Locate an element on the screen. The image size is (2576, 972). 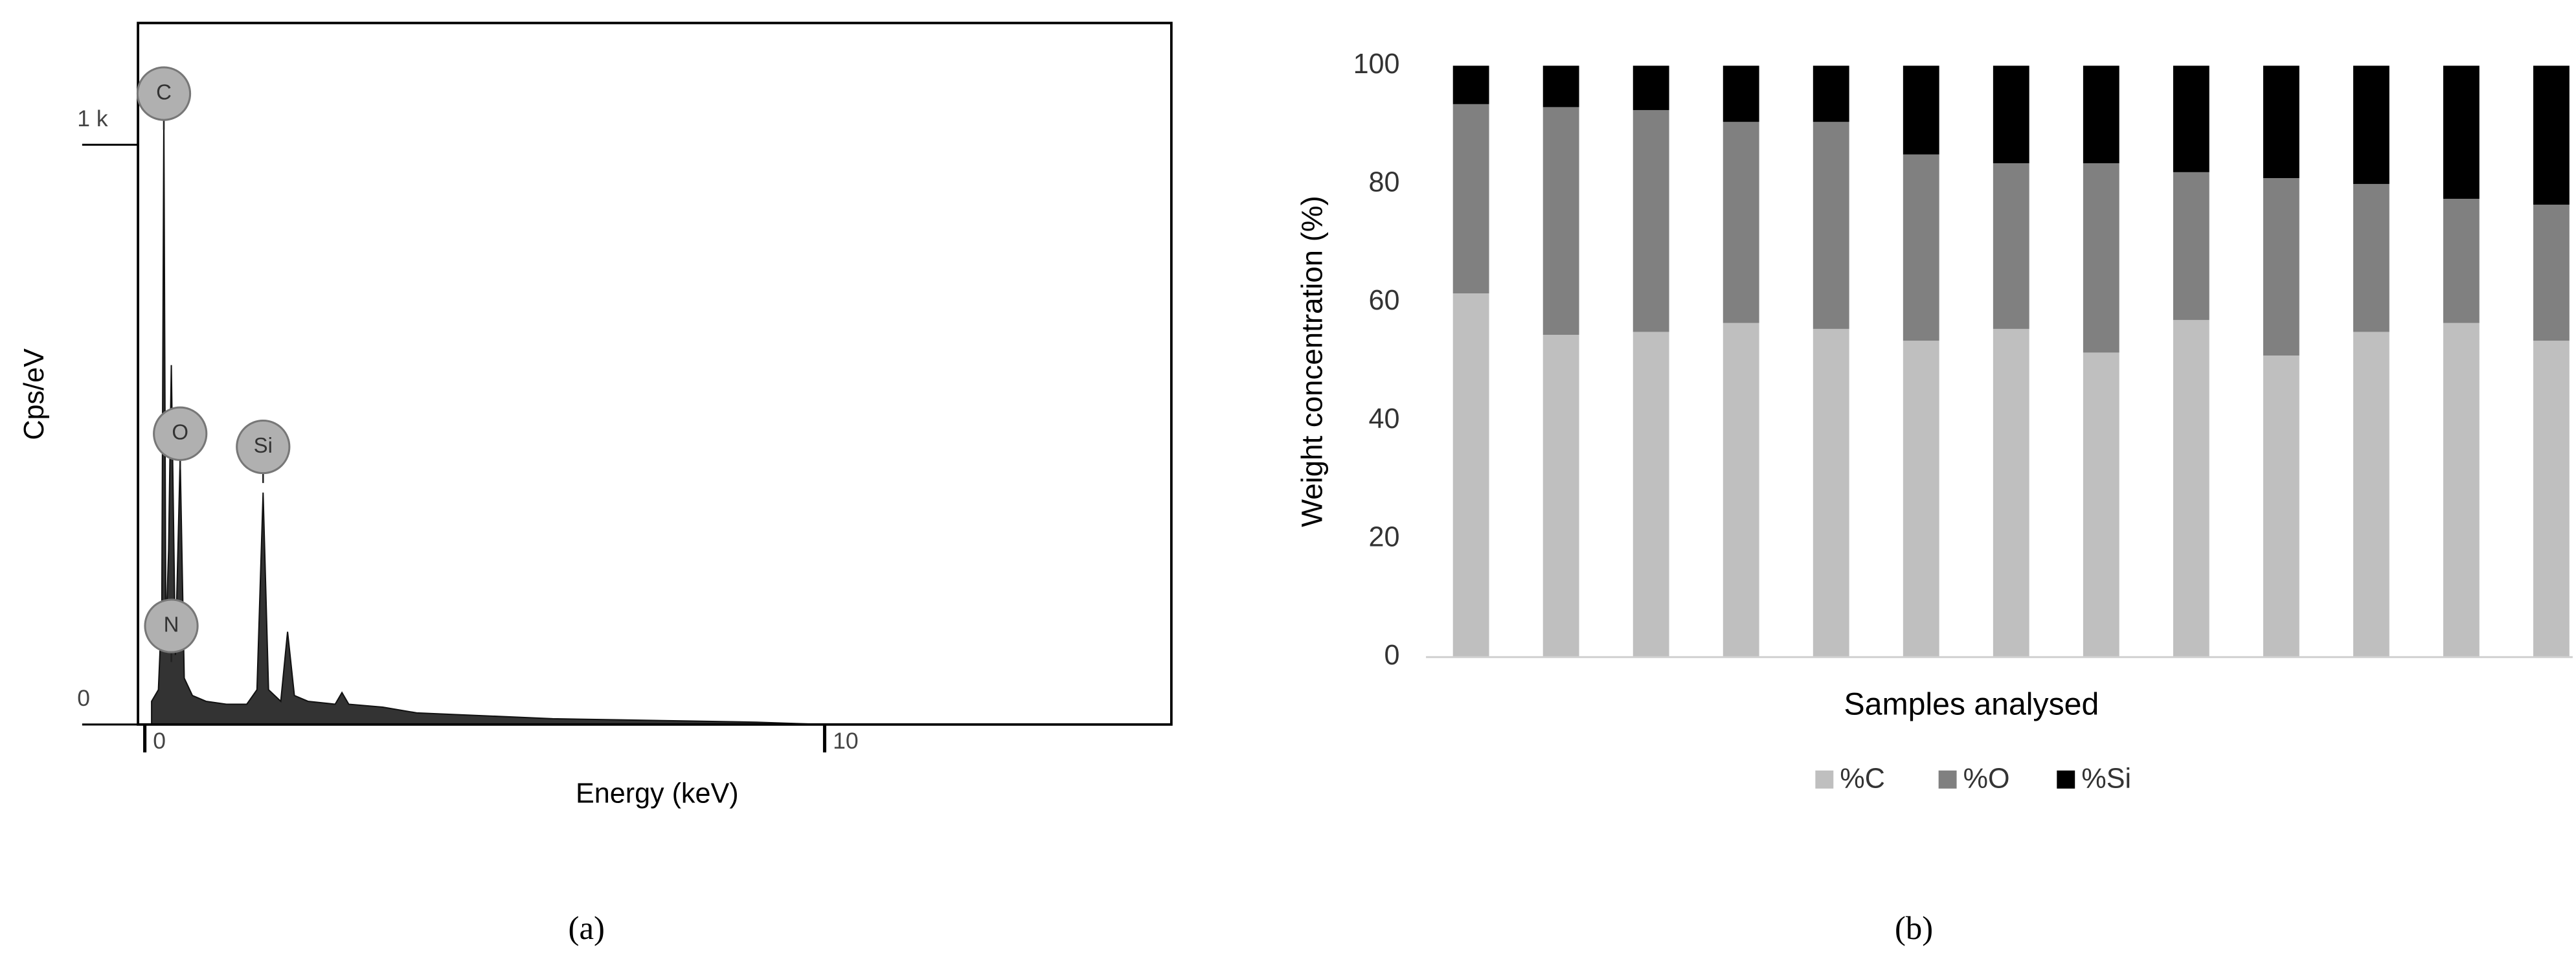
y-axis-label: Cps/eV is located at coordinates (34, 394).